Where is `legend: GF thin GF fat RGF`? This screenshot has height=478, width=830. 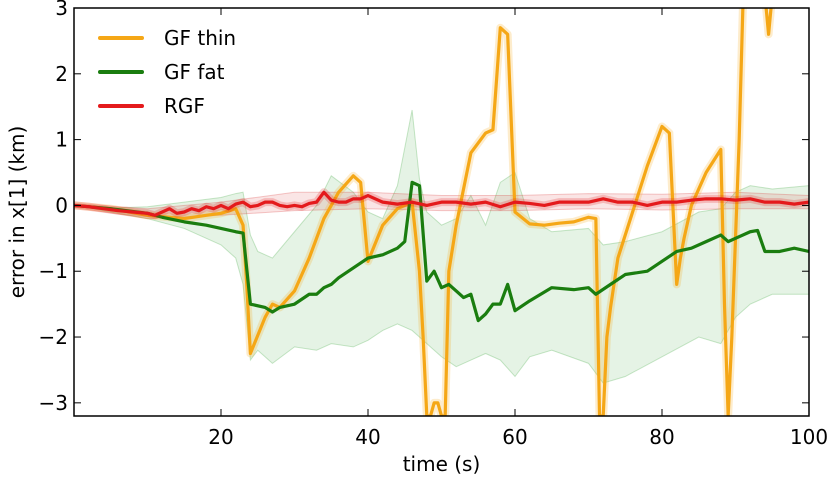 legend: GF thin GF fat RGF is located at coordinates (167, 72).